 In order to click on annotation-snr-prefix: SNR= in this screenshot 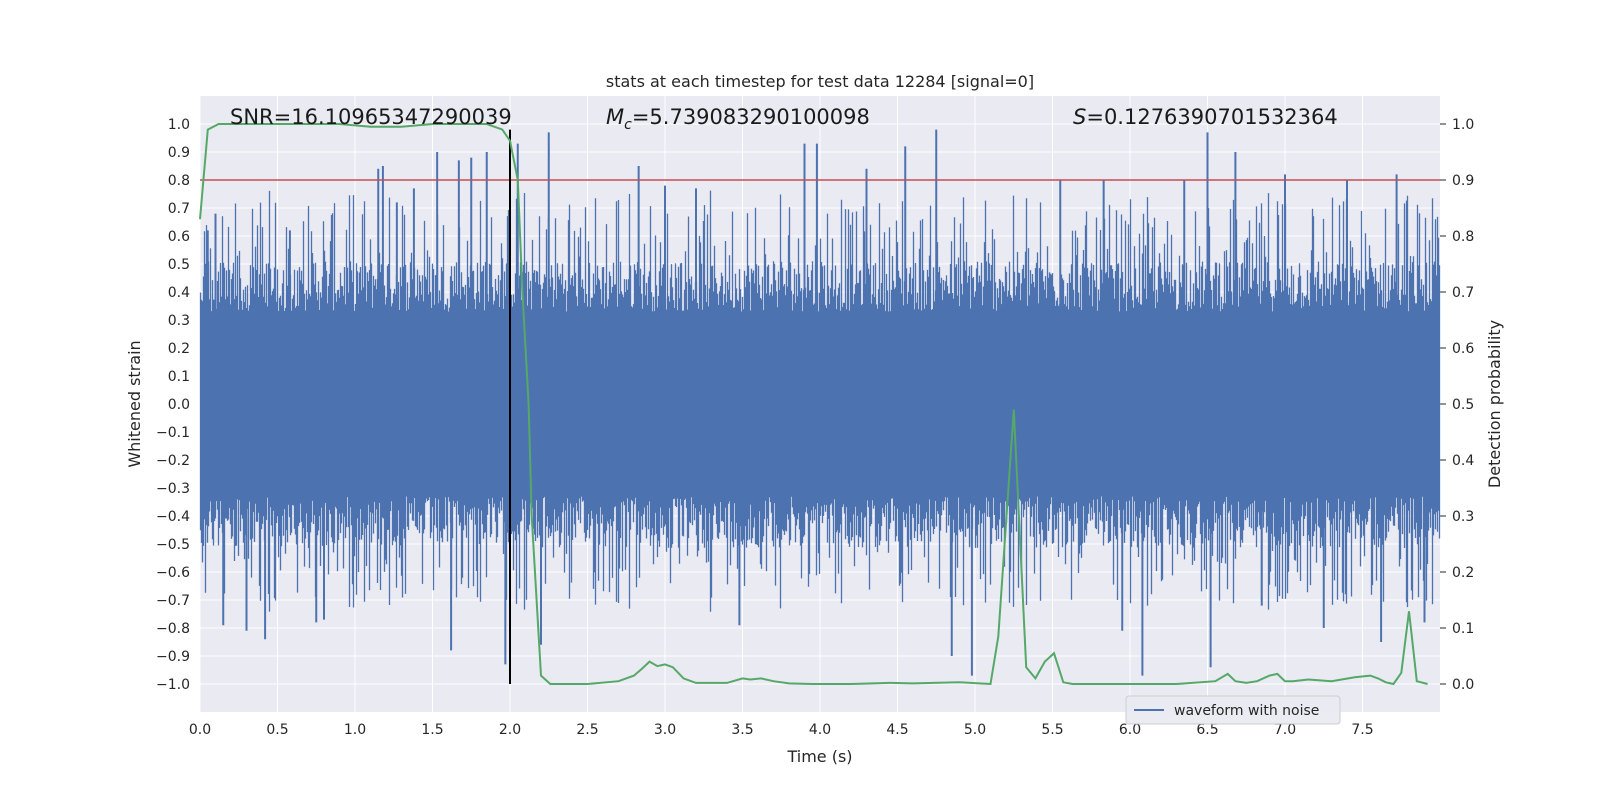, I will do `click(260, 117)`.